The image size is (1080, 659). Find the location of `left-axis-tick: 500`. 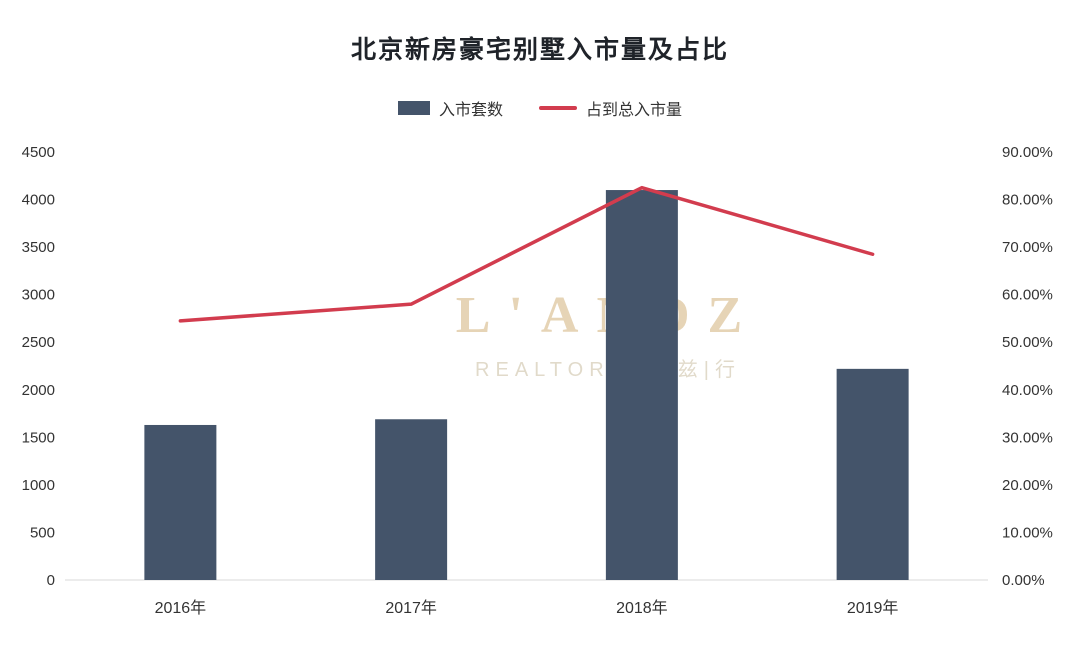

left-axis-tick: 500 is located at coordinates (42, 532).